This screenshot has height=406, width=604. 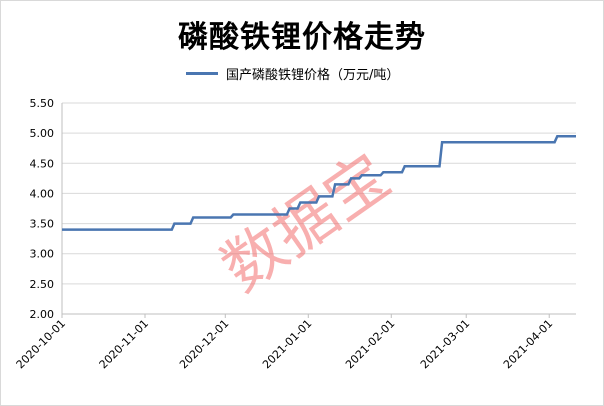 What do you see at coordinates (42, 284) in the screenshot?
I see `y-tick-label: 2.50` at bounding box center [42, 284].